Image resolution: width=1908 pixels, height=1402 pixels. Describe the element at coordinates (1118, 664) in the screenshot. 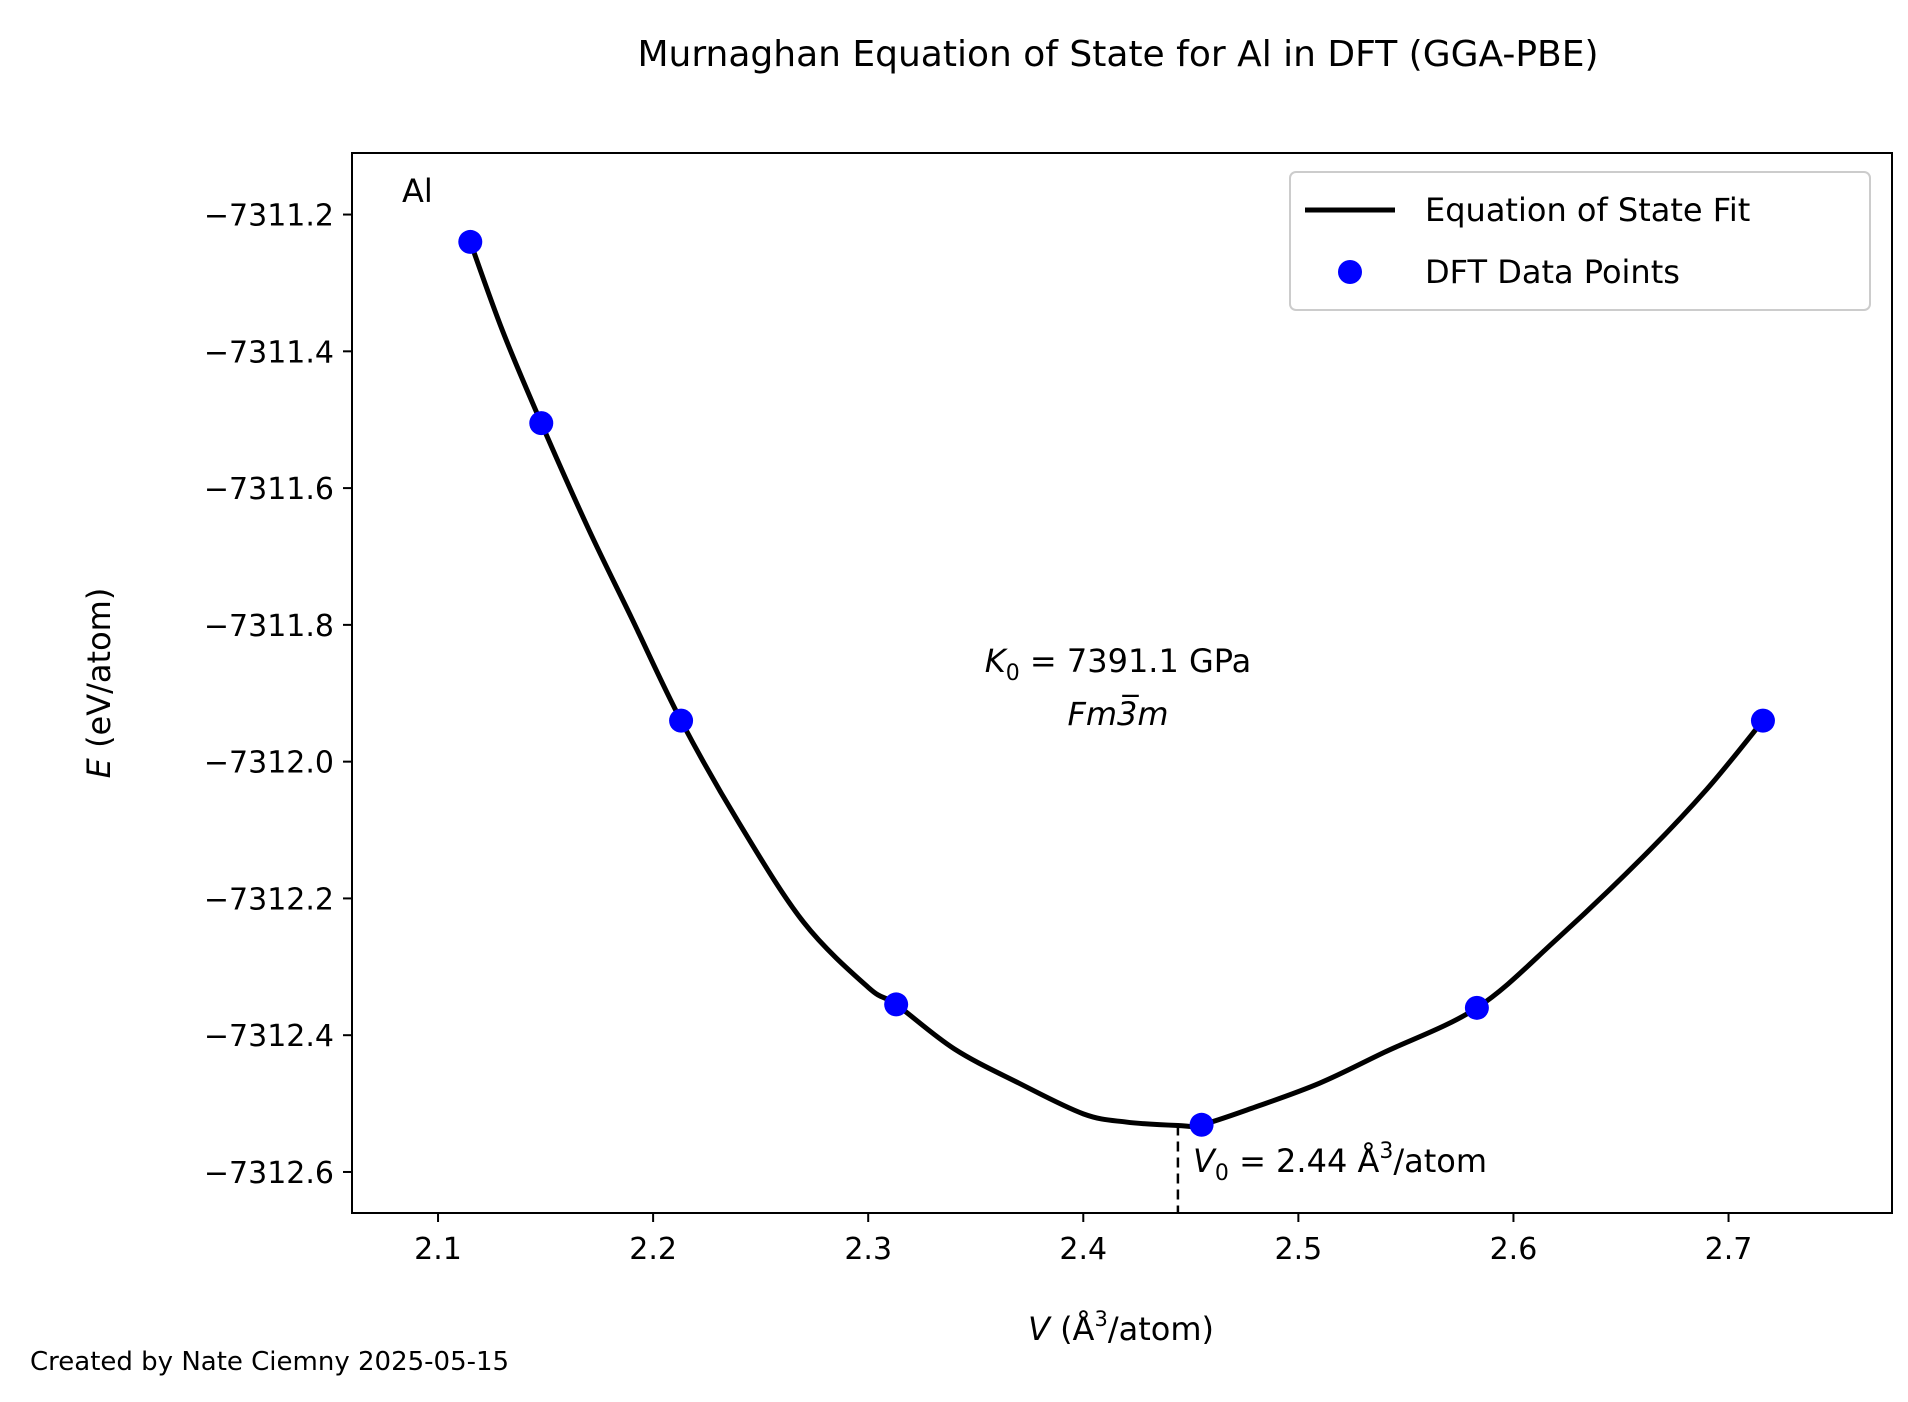

I see `bulk-modulus-label: K0 = 7391.1 GPa` at that location.